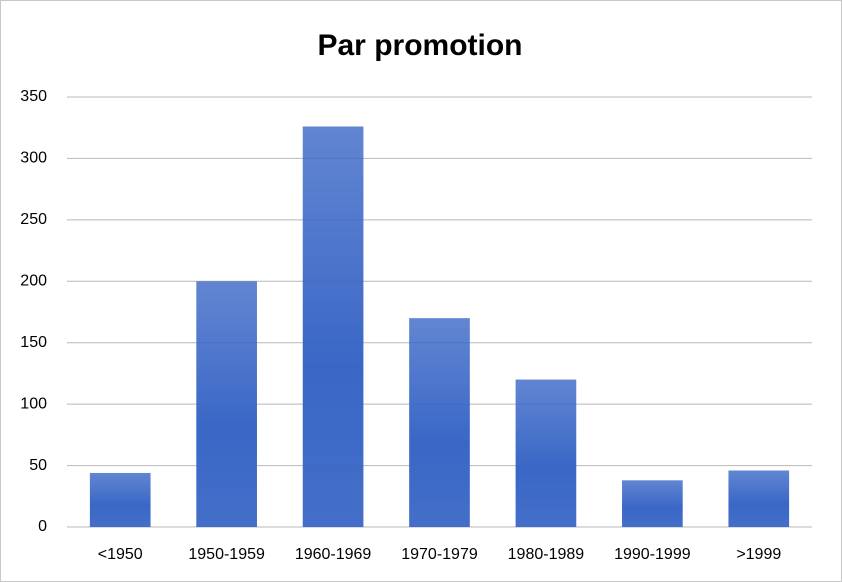  What do you see at coordinates (33, 96) in the screenshot?
I see `y-tick-label: 350` at bounding box center [33, 96].